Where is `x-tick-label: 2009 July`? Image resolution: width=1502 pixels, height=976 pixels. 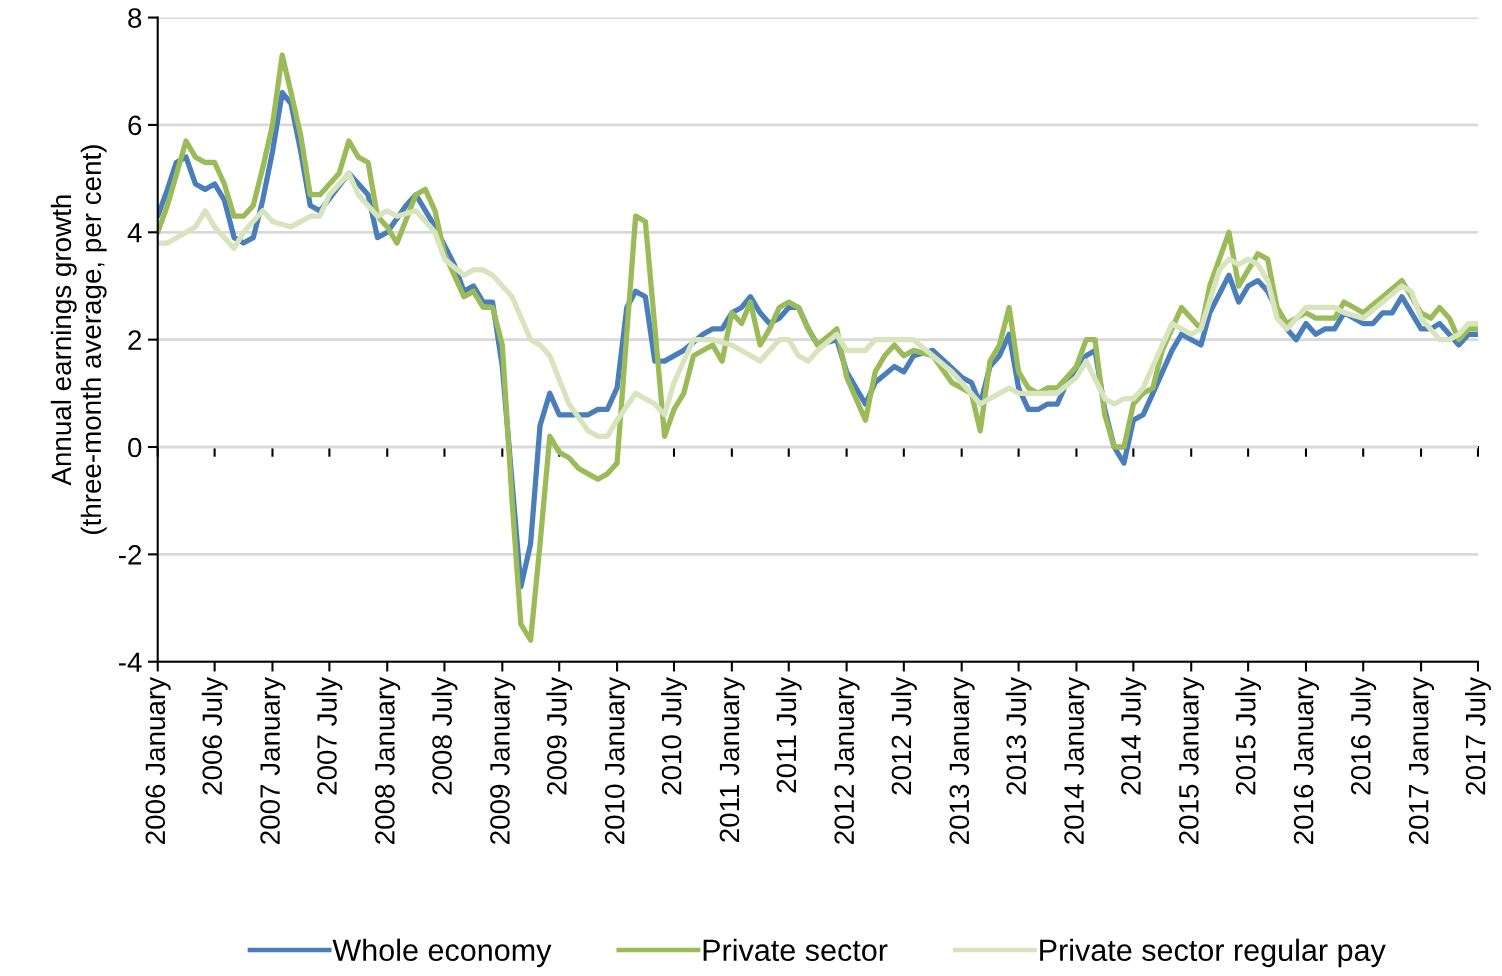 x-tick-label: 2009 July is located at coordinates (559, 736).